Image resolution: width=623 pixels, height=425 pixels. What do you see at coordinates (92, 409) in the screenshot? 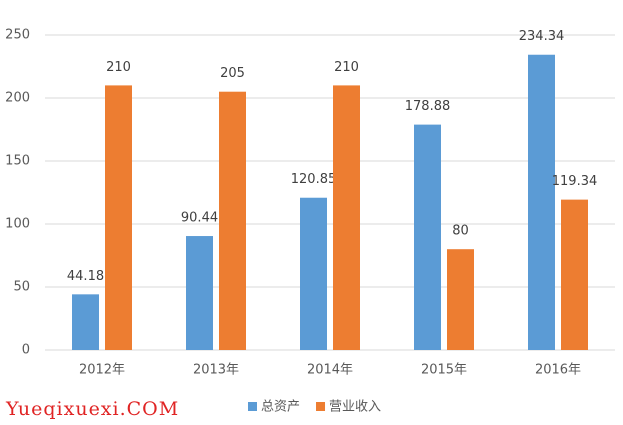
I see `watermark: Yueqixuexi.COM` at bounding box center [92, 409].